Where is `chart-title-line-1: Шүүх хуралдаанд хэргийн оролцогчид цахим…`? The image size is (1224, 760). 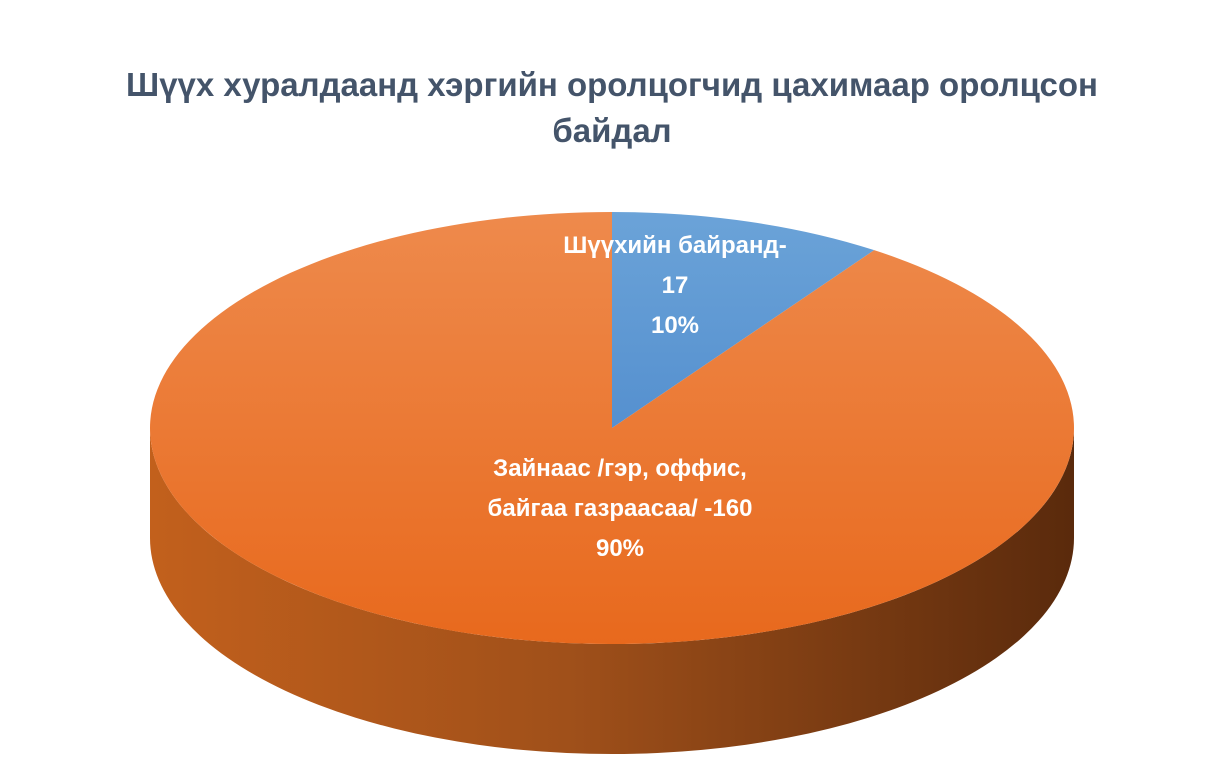 chart-title-line-1: Шүүх хуралдаанд хэргийн оролцогчид цахим… is located at coordinates (612, 84).